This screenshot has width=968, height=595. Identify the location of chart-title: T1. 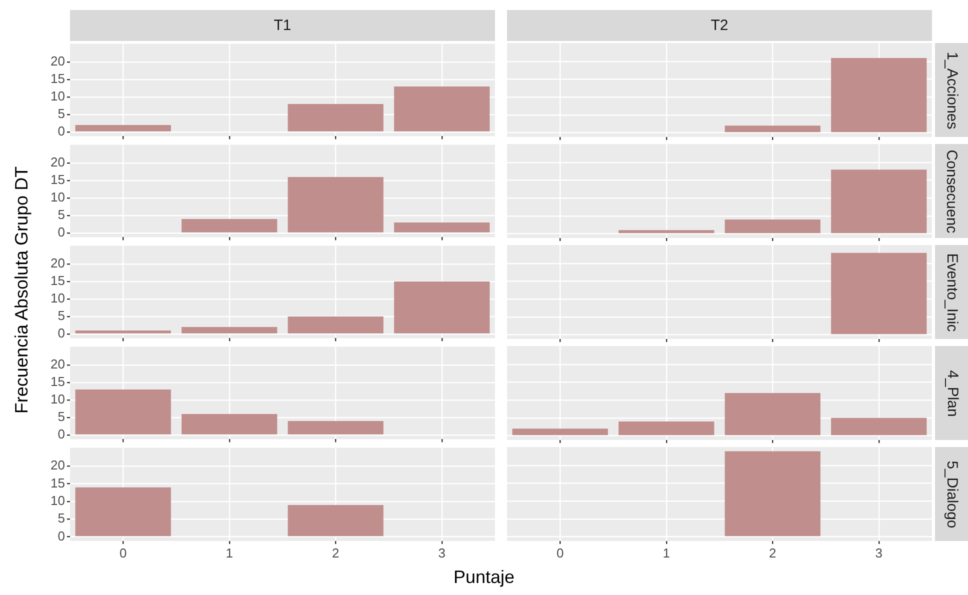
(282, 25).